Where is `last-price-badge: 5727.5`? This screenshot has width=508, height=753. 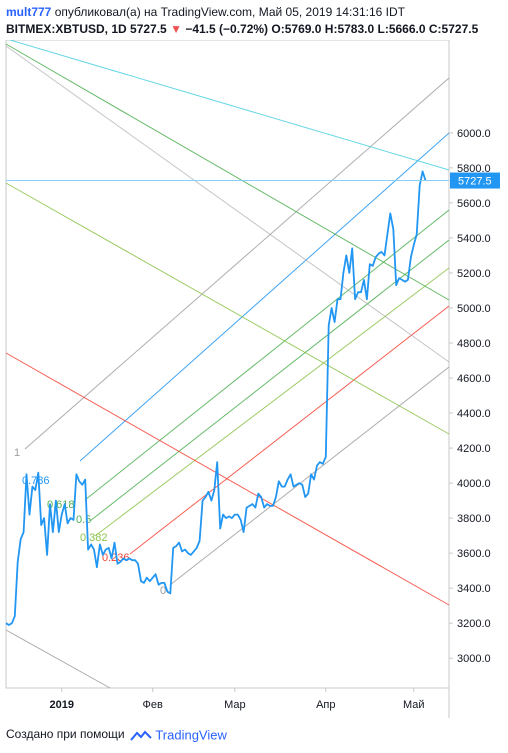 last-price-badge: 5727.5 is located at coordinates (475, 180).